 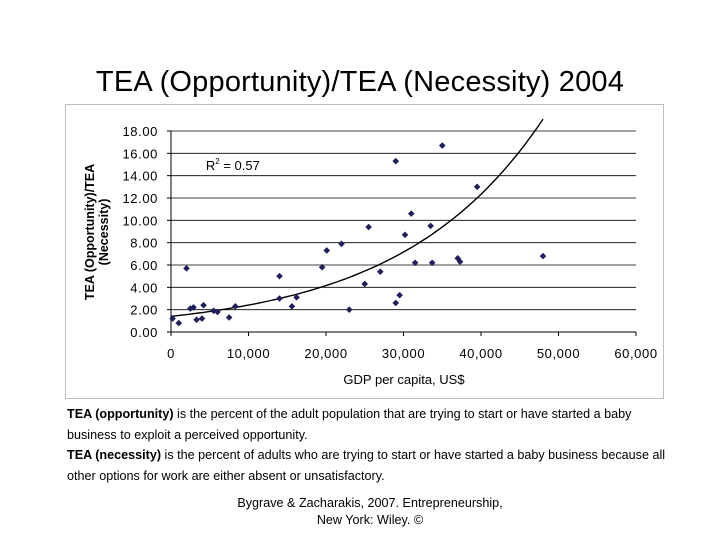 I want to click on definition-term: TEA (opportunity), so click(x=120, y=414).